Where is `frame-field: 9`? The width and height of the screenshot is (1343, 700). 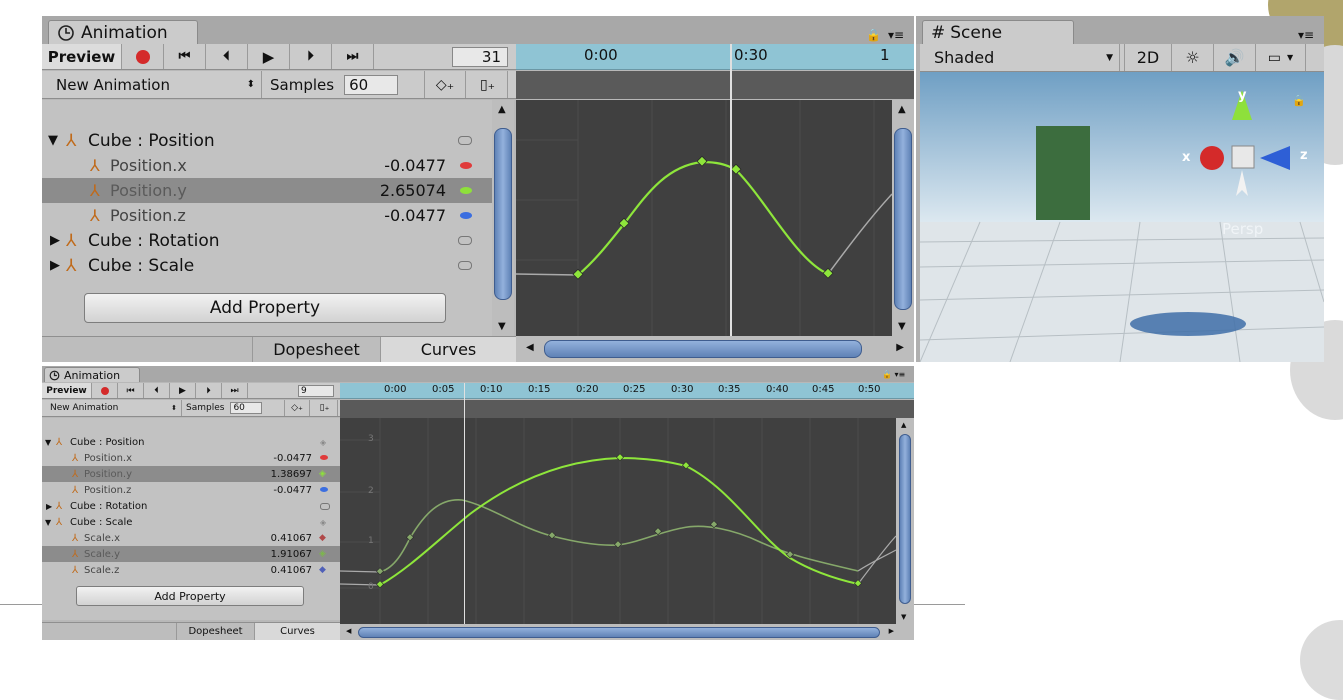
frame-field: 9 is located at coordinates (316, 391).